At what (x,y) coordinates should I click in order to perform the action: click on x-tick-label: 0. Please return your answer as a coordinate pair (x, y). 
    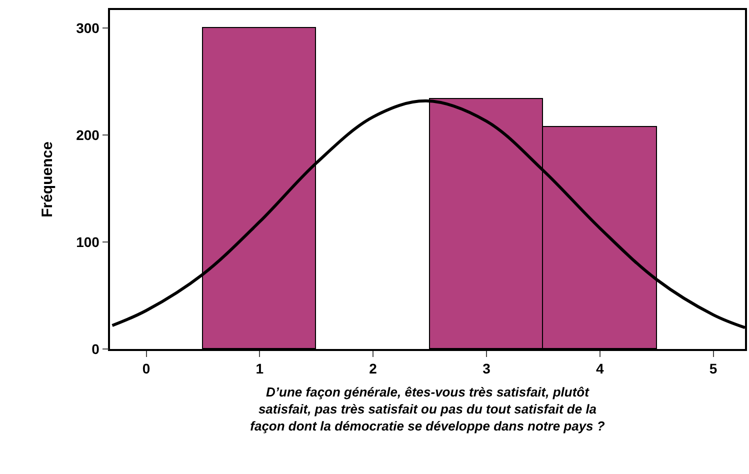
    Looking at the image, I should click on (146, 368).